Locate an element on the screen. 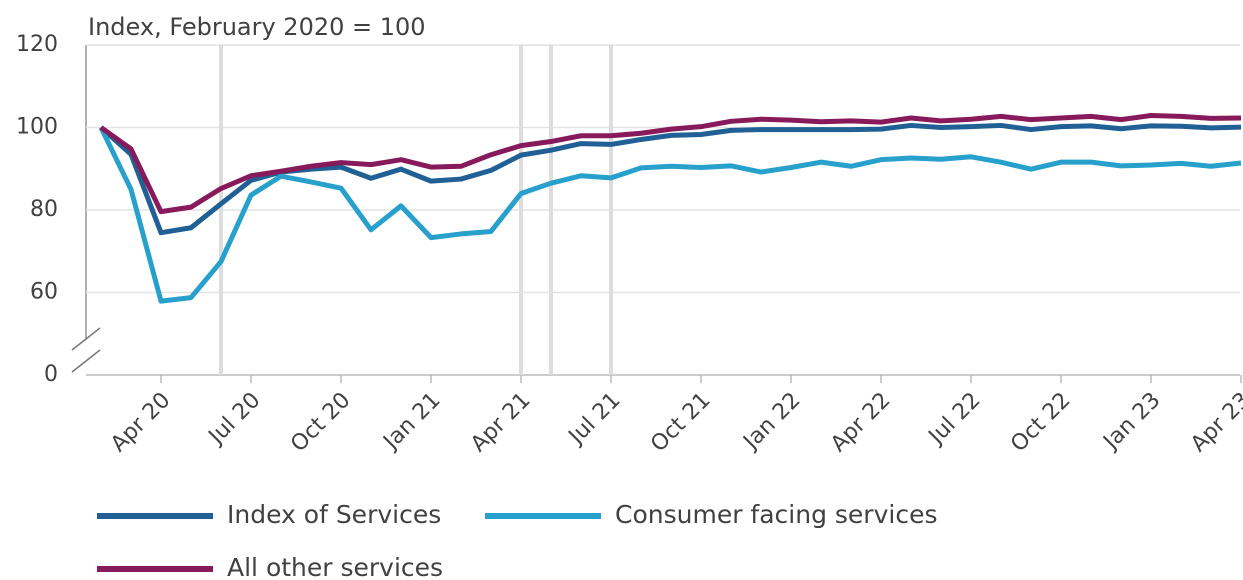 This screenshot has height=580, width=1243. x-tick-label: Jul 21 is located at coordinates (594, 419).